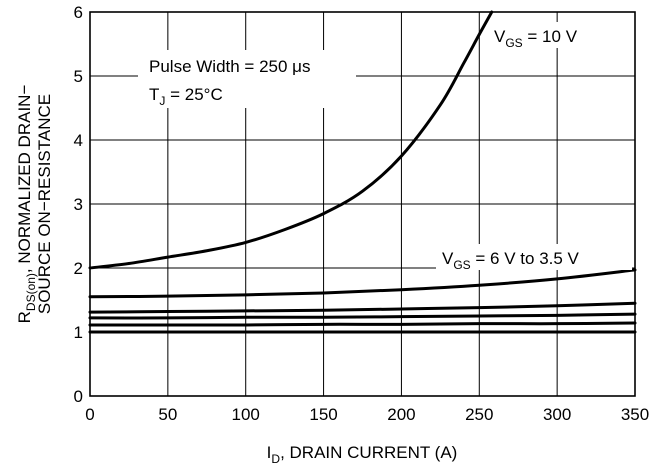  Describe the element at coordinates (229, 66) in the screenshot. I see `pulse-width-annotation: Pulse Width = 250 μs` at that location.